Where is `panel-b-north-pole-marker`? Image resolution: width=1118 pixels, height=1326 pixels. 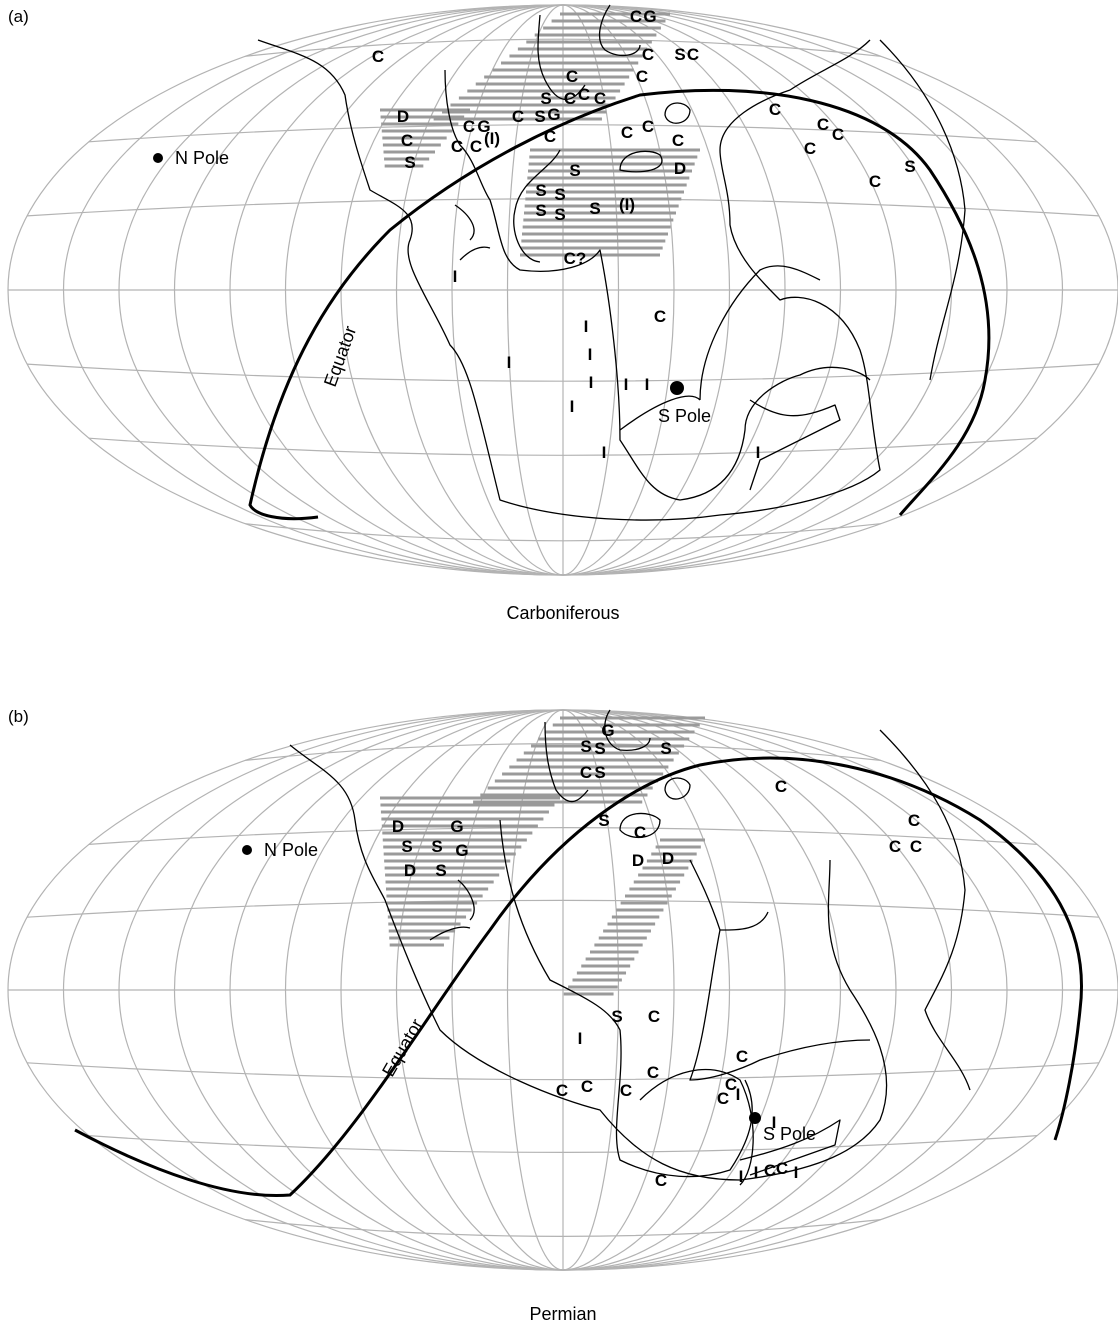 panel-b-north-pole-marker is located at coordinates (247, 850).